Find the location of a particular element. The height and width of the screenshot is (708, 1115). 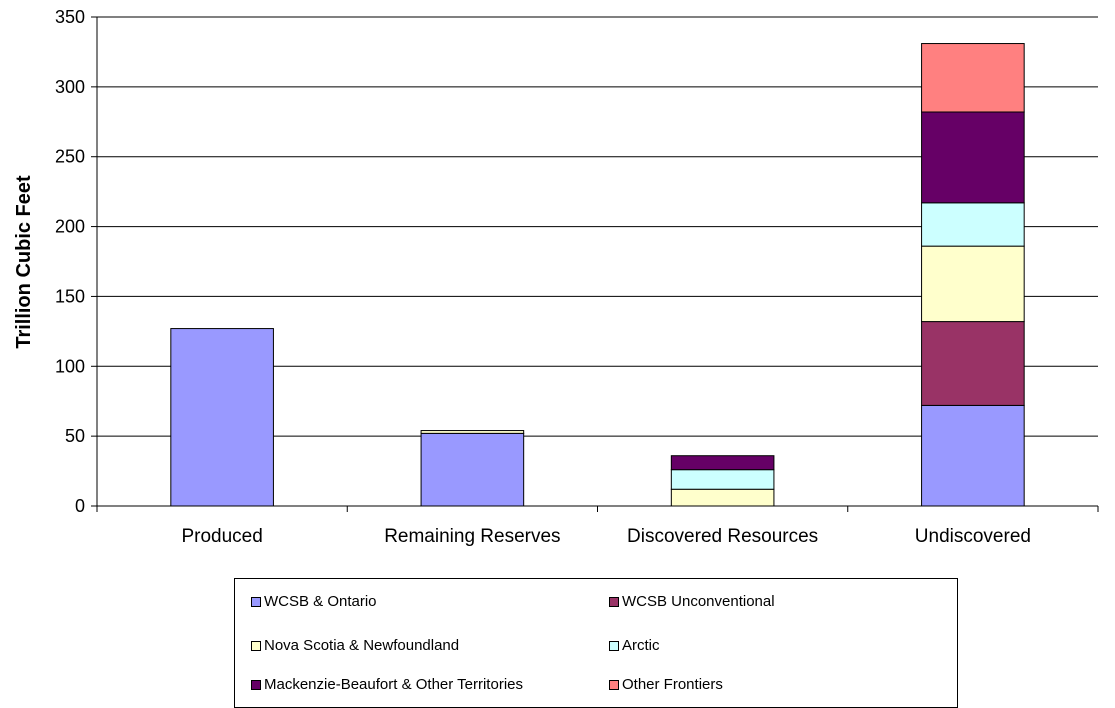

x-tick-label: Produced is located at coordinates (221, 536).